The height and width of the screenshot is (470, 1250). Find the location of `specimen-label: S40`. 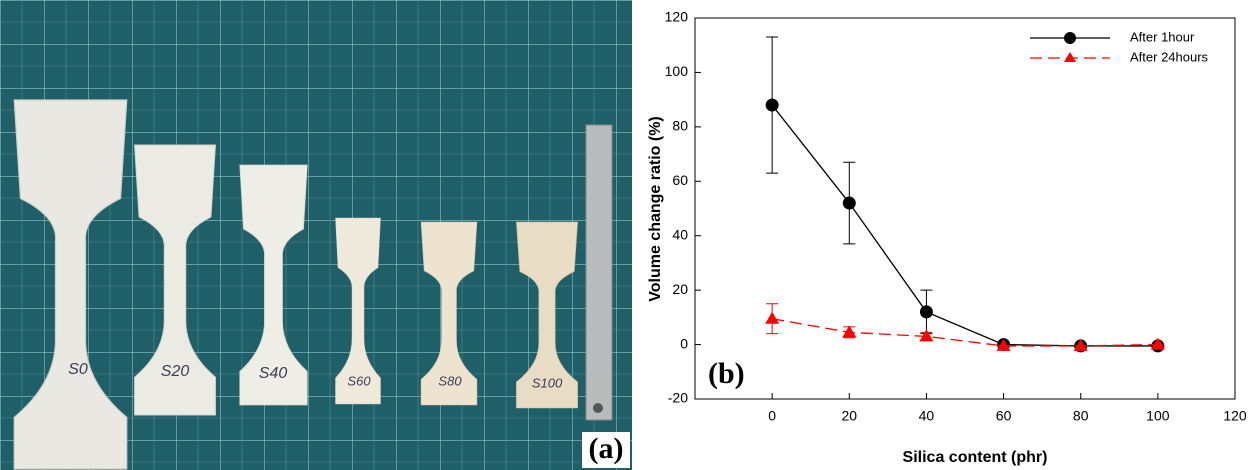

specimen-label: S40 is located at coordinates (273, 373).